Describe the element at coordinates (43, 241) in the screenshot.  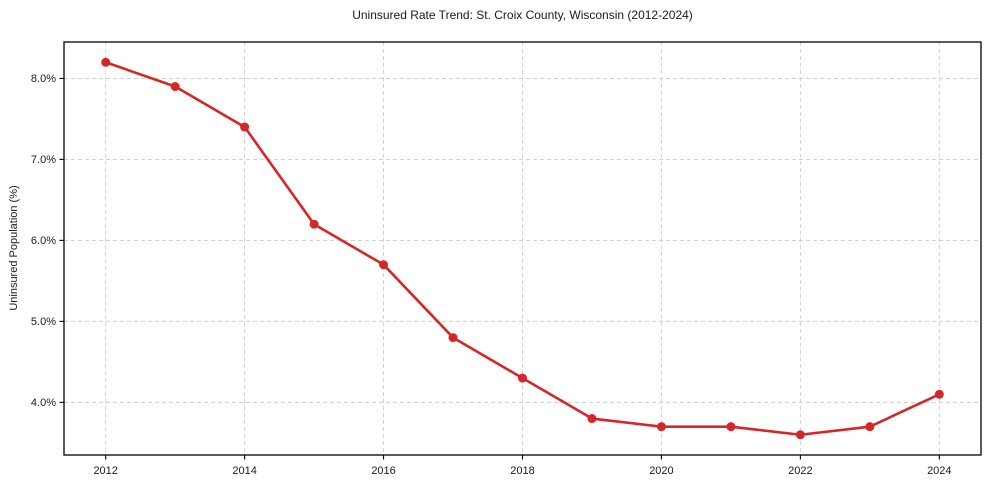
I see `y-tick-label: 6.0%` at that location.